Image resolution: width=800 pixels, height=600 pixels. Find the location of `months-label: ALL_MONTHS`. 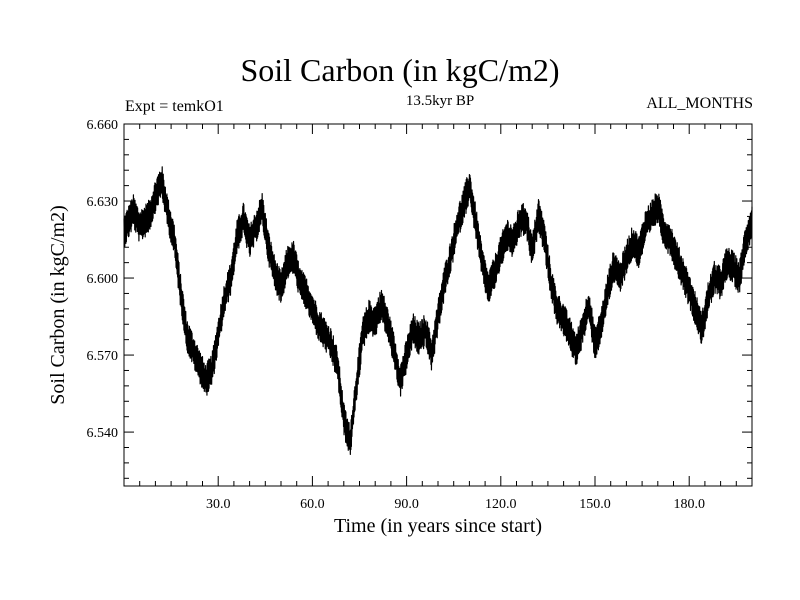

months-label: ALL_MONTHS is located at coordinates (699, 103).